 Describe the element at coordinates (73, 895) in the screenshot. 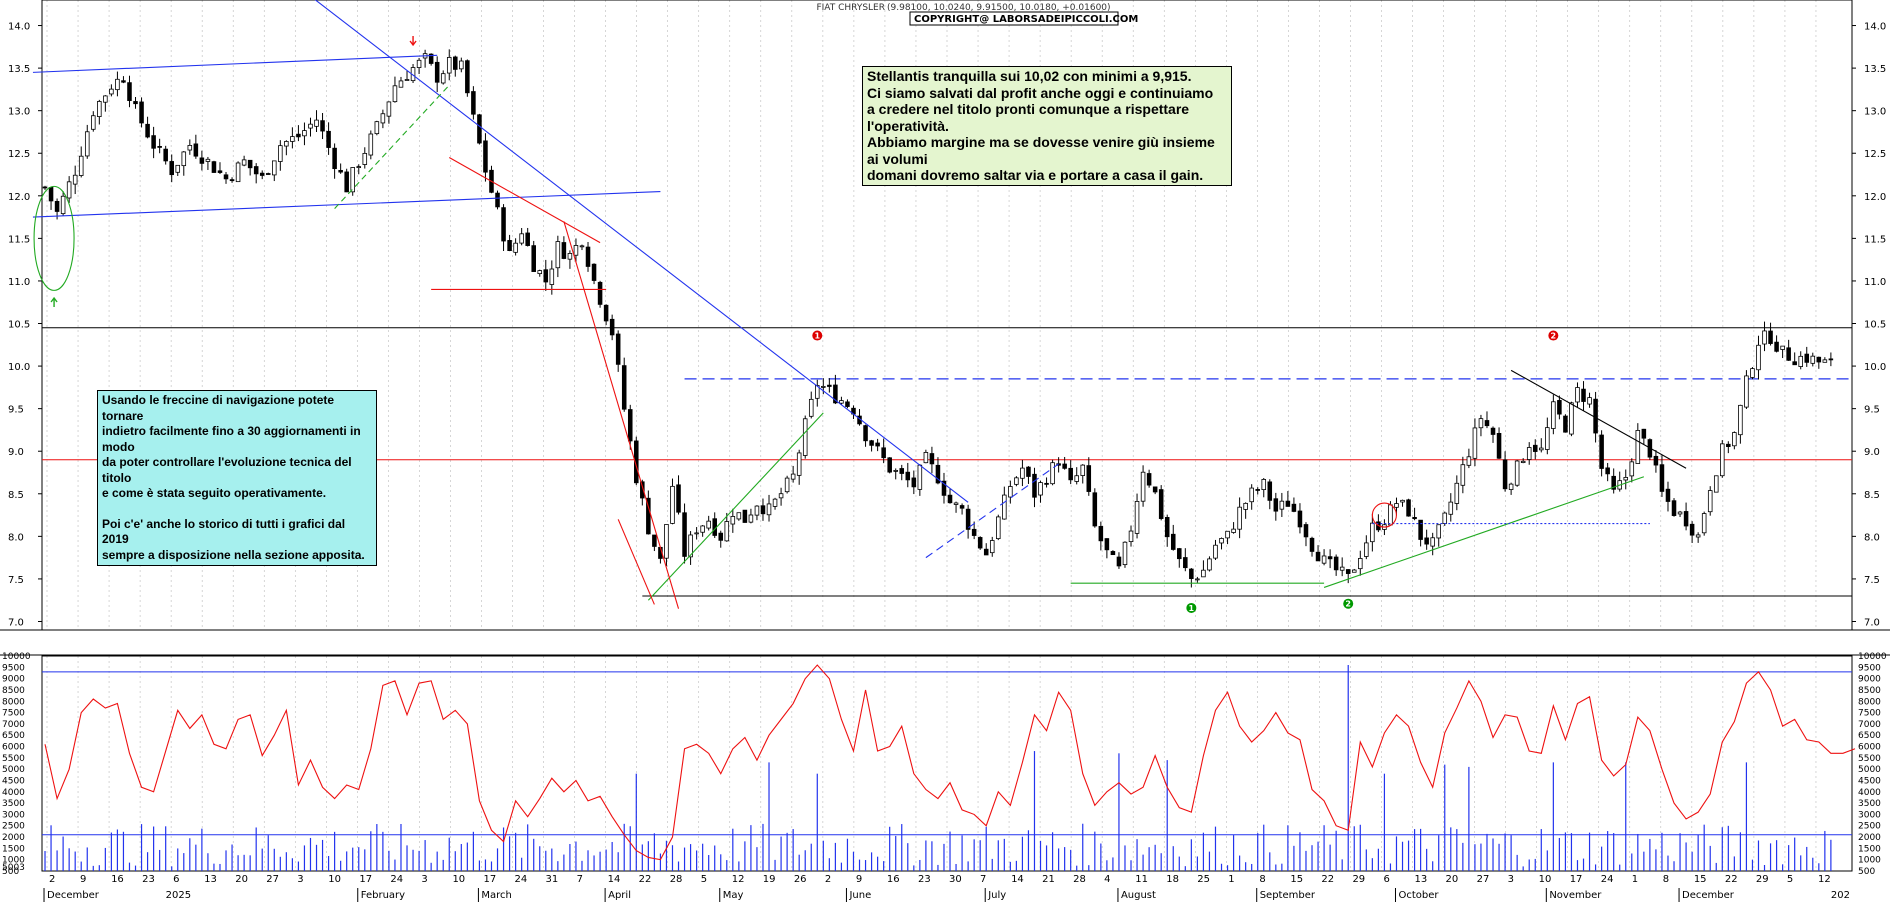

I see `month-label: December` at that location.